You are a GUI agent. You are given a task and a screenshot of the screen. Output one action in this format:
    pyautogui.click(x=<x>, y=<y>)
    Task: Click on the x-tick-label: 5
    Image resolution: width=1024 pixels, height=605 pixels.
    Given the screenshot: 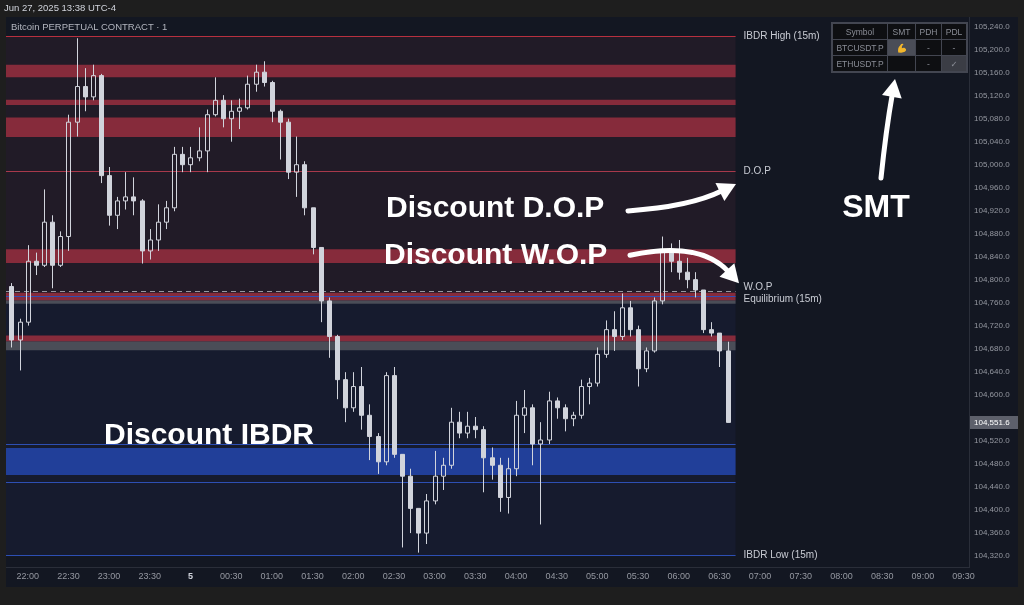 What is the action you would take?
    pyautogui.click(x=190, y=575)
    